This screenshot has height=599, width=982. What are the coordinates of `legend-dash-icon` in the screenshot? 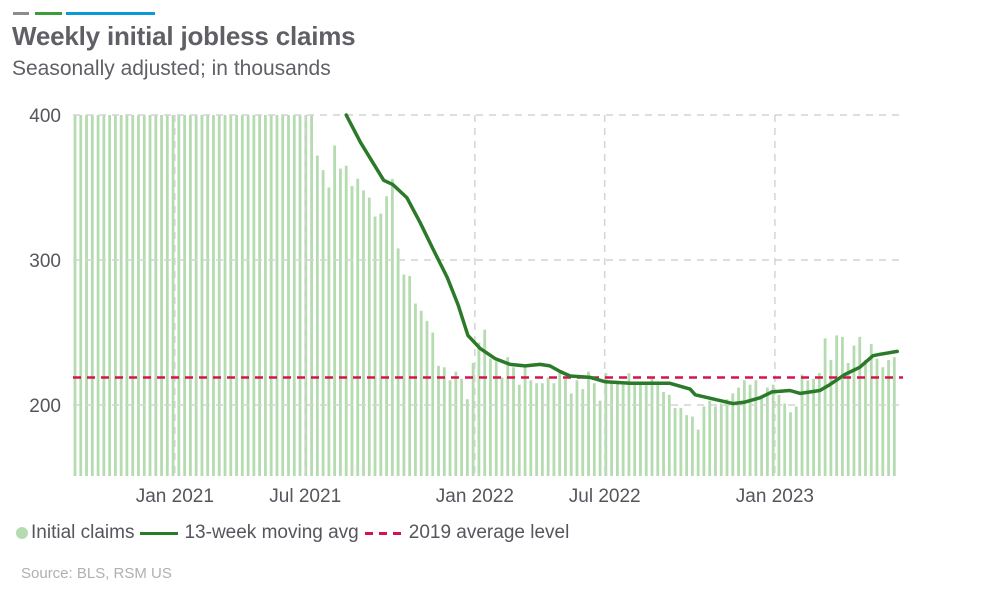 It's located at (383, 533).